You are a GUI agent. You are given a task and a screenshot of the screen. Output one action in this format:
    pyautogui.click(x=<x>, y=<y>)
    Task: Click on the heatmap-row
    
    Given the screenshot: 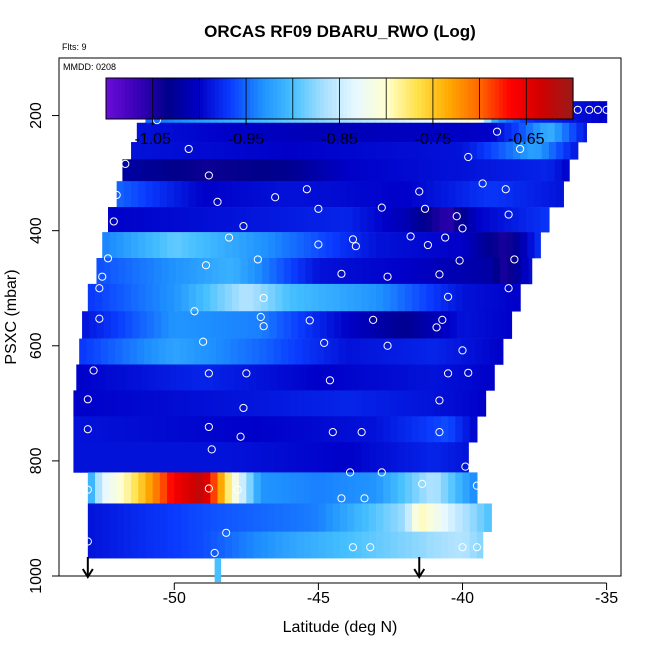 What is the action you would take?
    pyautogui.click(x=285, y=545)
    